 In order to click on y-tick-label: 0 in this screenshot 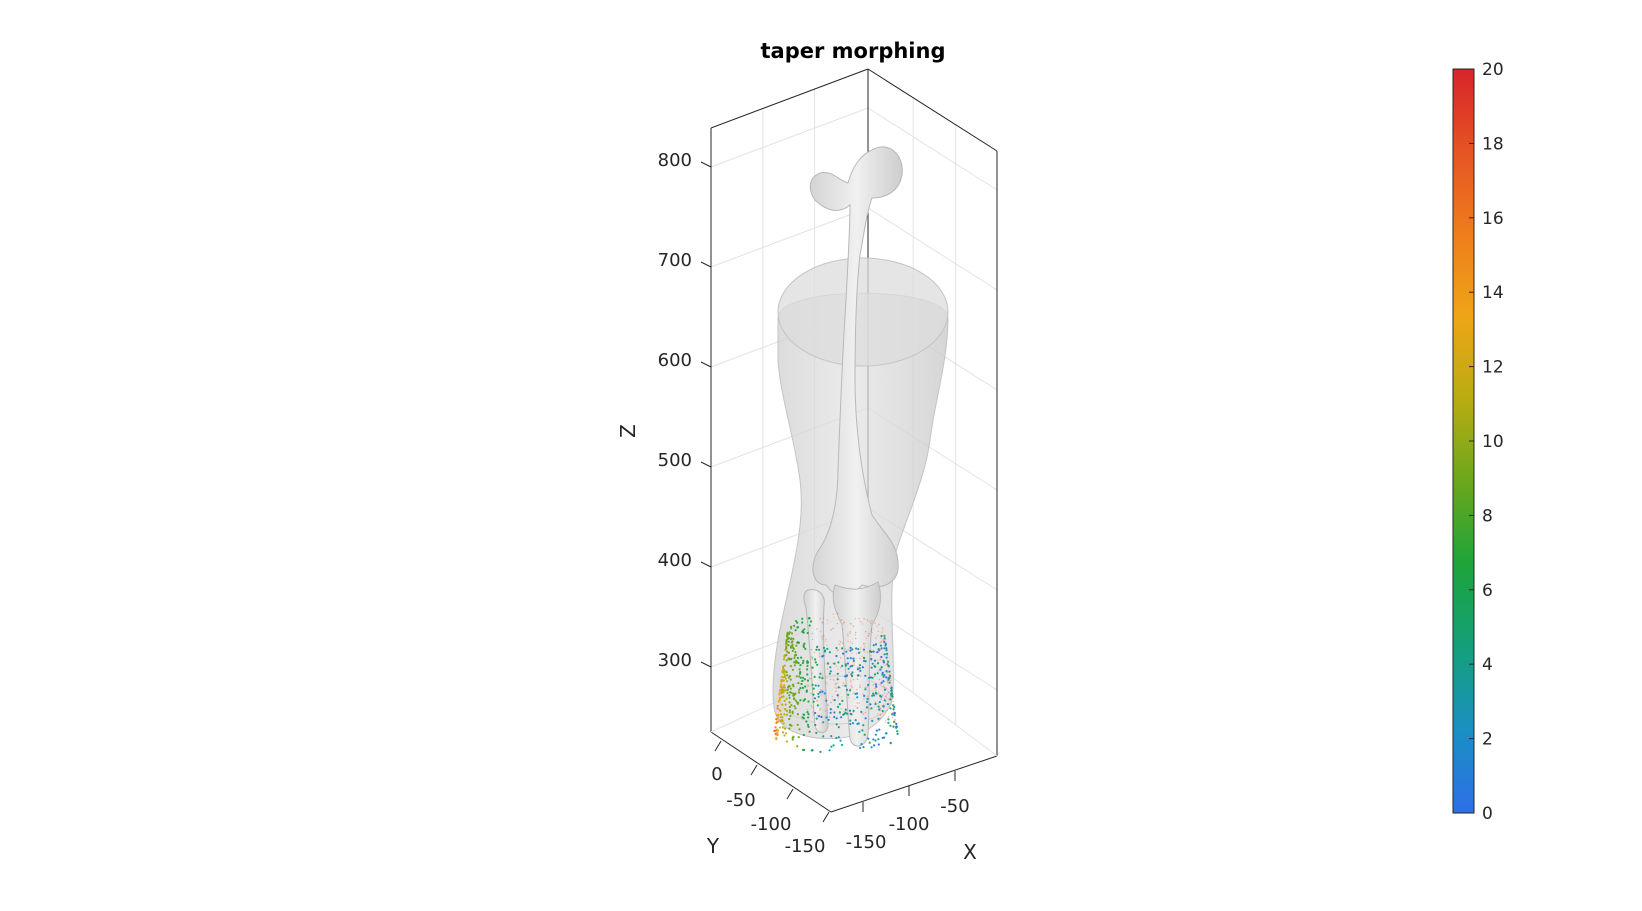, I will do `click(716, 774)`.